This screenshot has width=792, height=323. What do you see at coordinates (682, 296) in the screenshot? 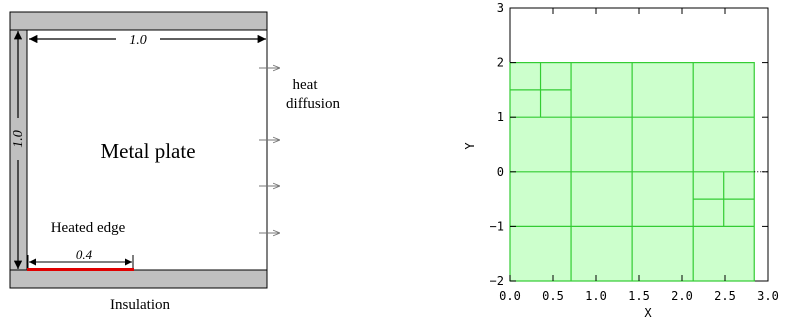
I see `x-tick-label: 2.0` at bounding box center [682, 296].